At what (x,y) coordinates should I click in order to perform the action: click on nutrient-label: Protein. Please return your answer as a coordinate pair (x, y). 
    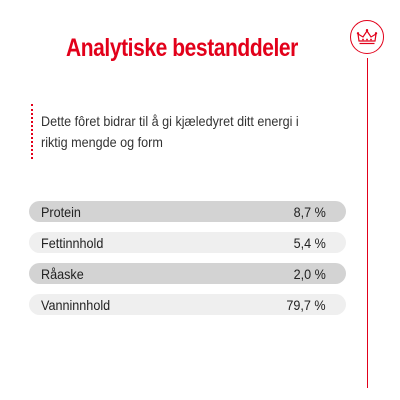
    Looking at the image, I should click on (61, 211).